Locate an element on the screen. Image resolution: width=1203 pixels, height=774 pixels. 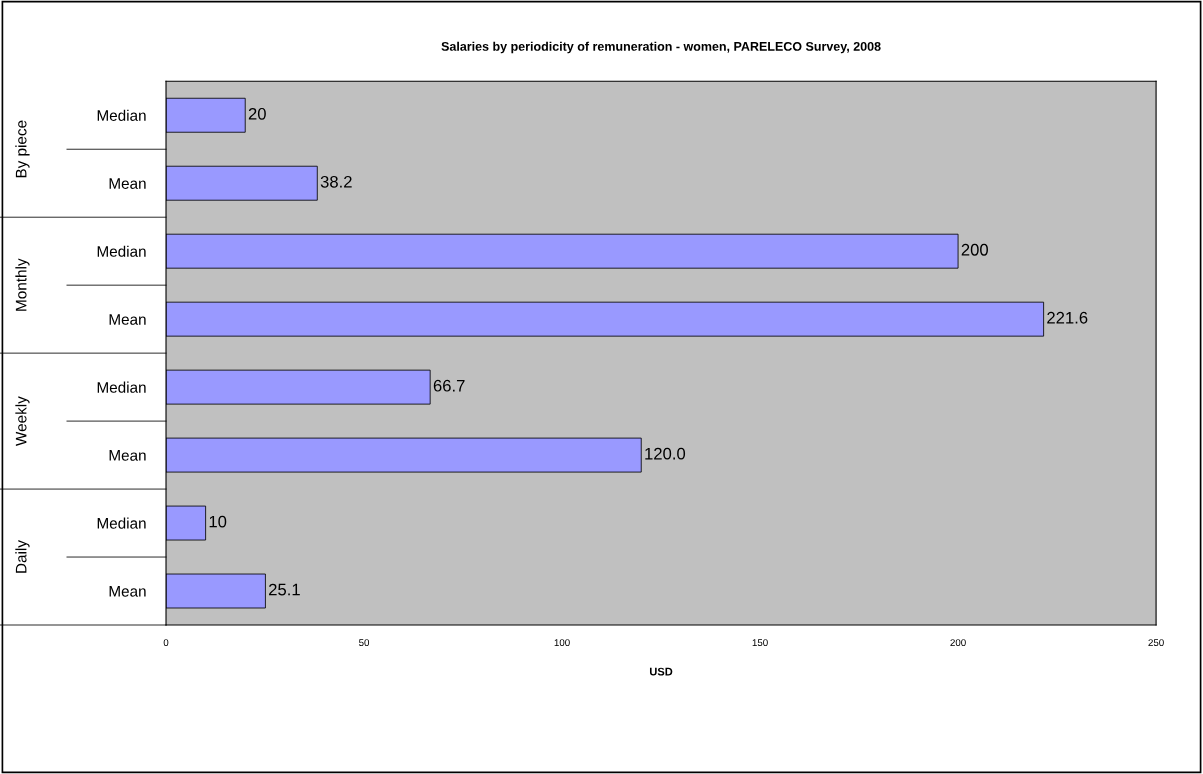
data-label: 221.6 is located at coordinates (1067, 317).